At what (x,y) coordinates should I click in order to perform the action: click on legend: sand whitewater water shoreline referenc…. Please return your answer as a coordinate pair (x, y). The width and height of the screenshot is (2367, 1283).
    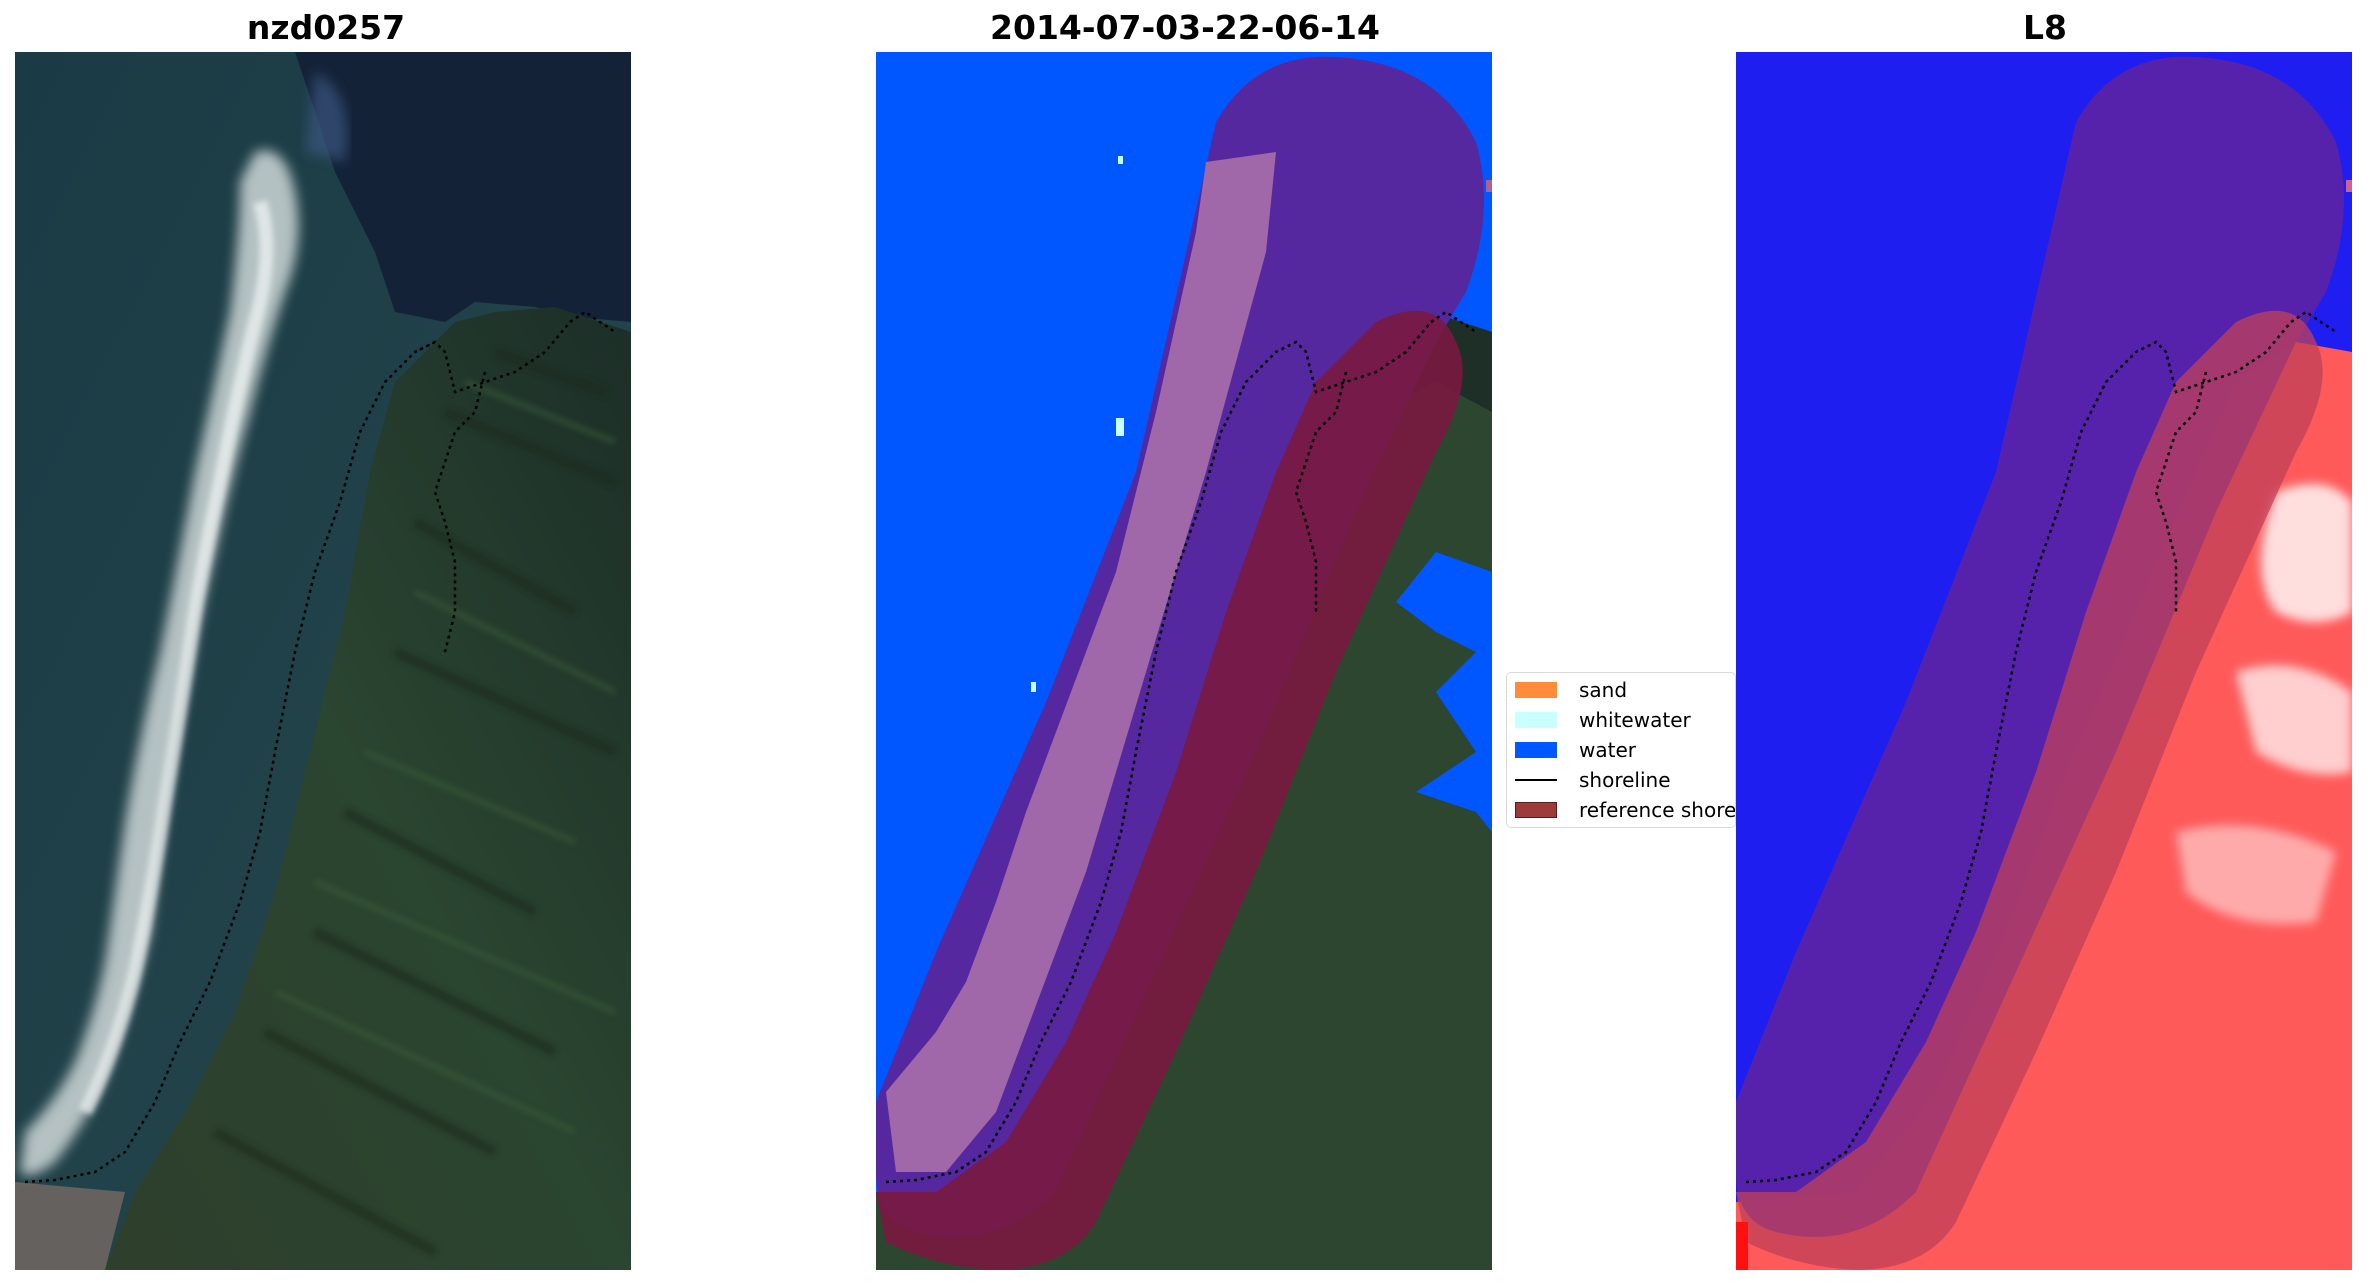
    Looking at the image, I should click on (1621, 750).